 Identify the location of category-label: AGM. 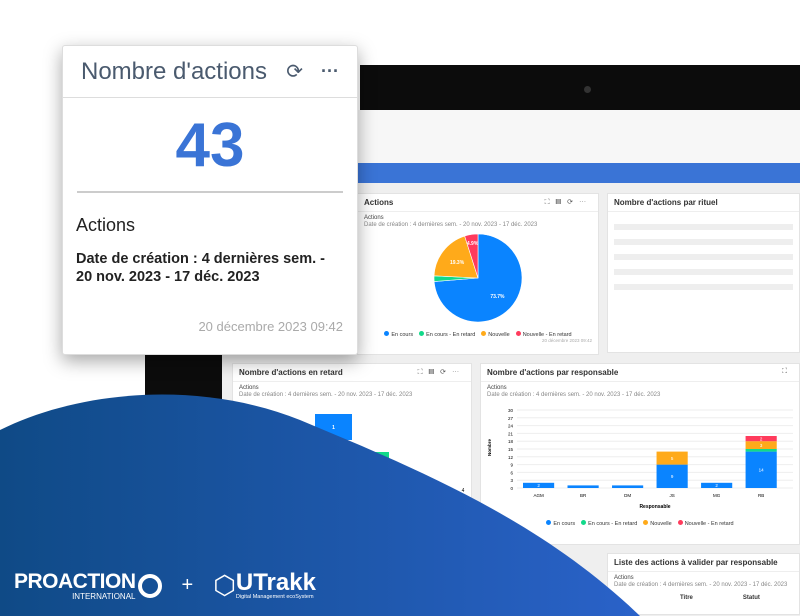
(538, 495).